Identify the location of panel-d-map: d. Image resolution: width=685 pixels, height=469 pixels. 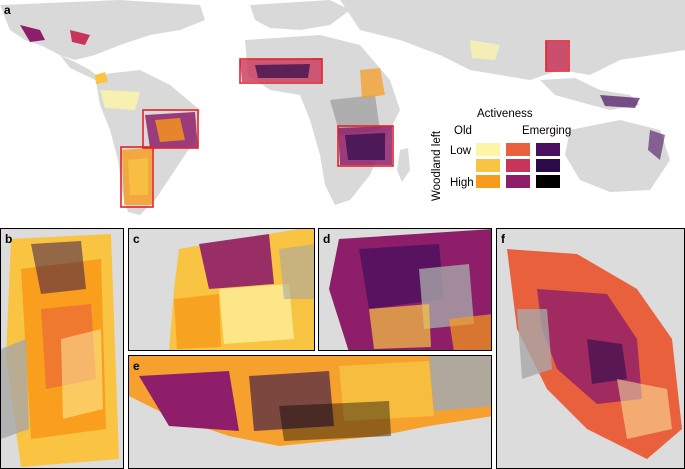
(405, 289).